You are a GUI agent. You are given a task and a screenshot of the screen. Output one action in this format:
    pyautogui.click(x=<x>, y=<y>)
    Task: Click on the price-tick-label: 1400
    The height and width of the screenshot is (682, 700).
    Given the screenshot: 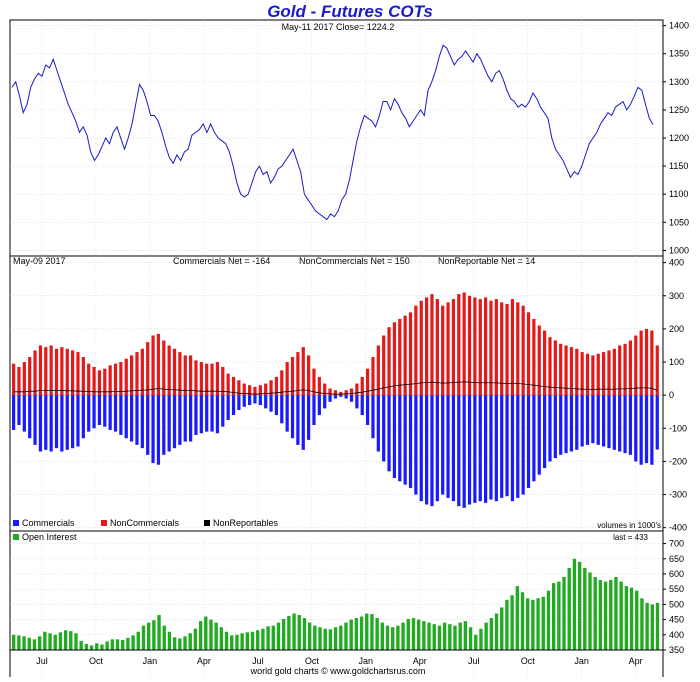 What is the action you would take?
    pyautogui.click(x=679, y=26)
    